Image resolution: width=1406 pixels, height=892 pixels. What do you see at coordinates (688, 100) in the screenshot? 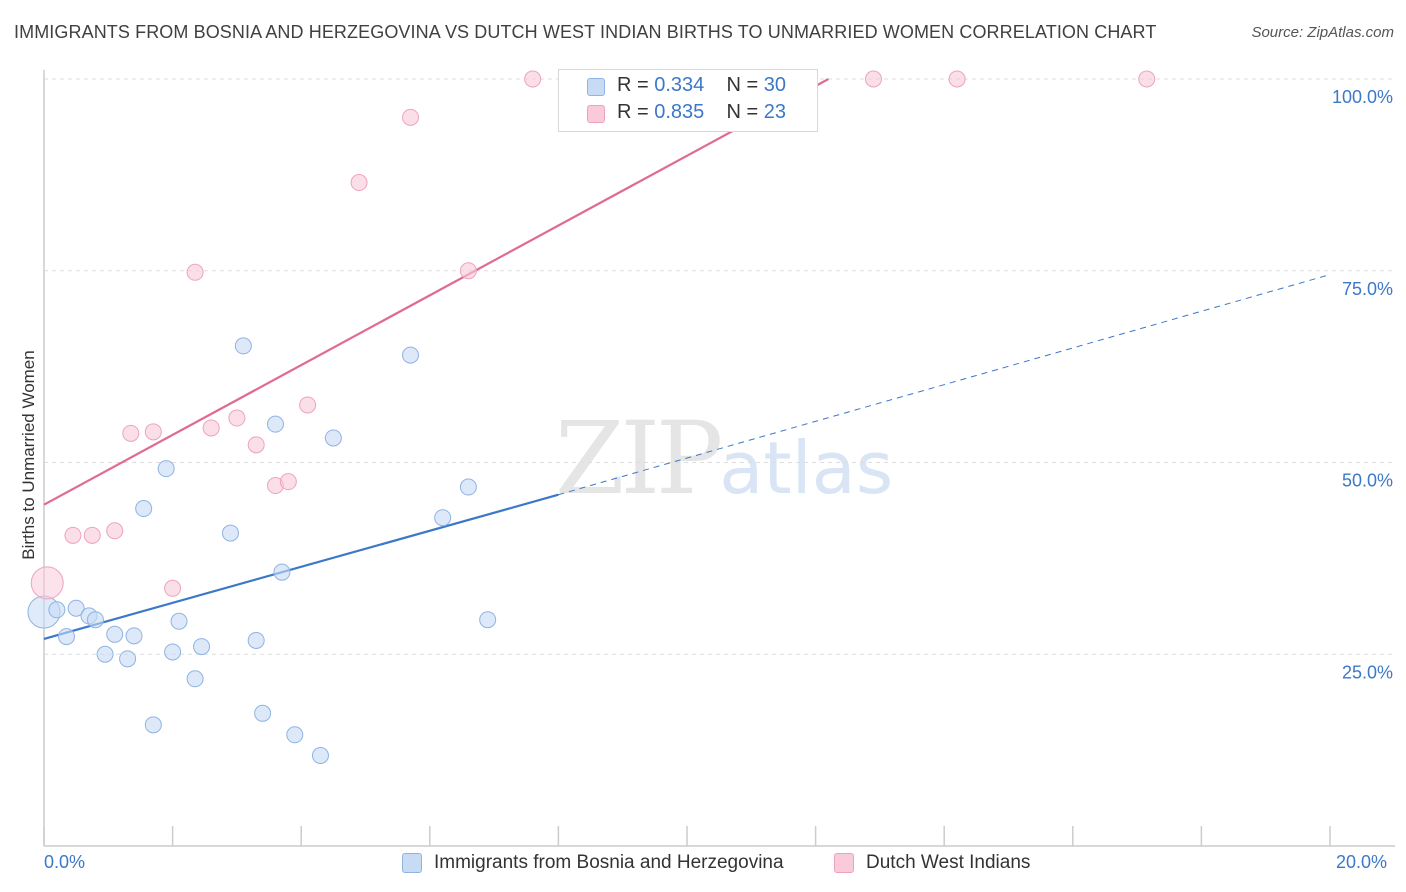
I see `correlation-legend: R = 0.334 N = 30 R = 0.835 N = 23` at bounding box center [688, 100].